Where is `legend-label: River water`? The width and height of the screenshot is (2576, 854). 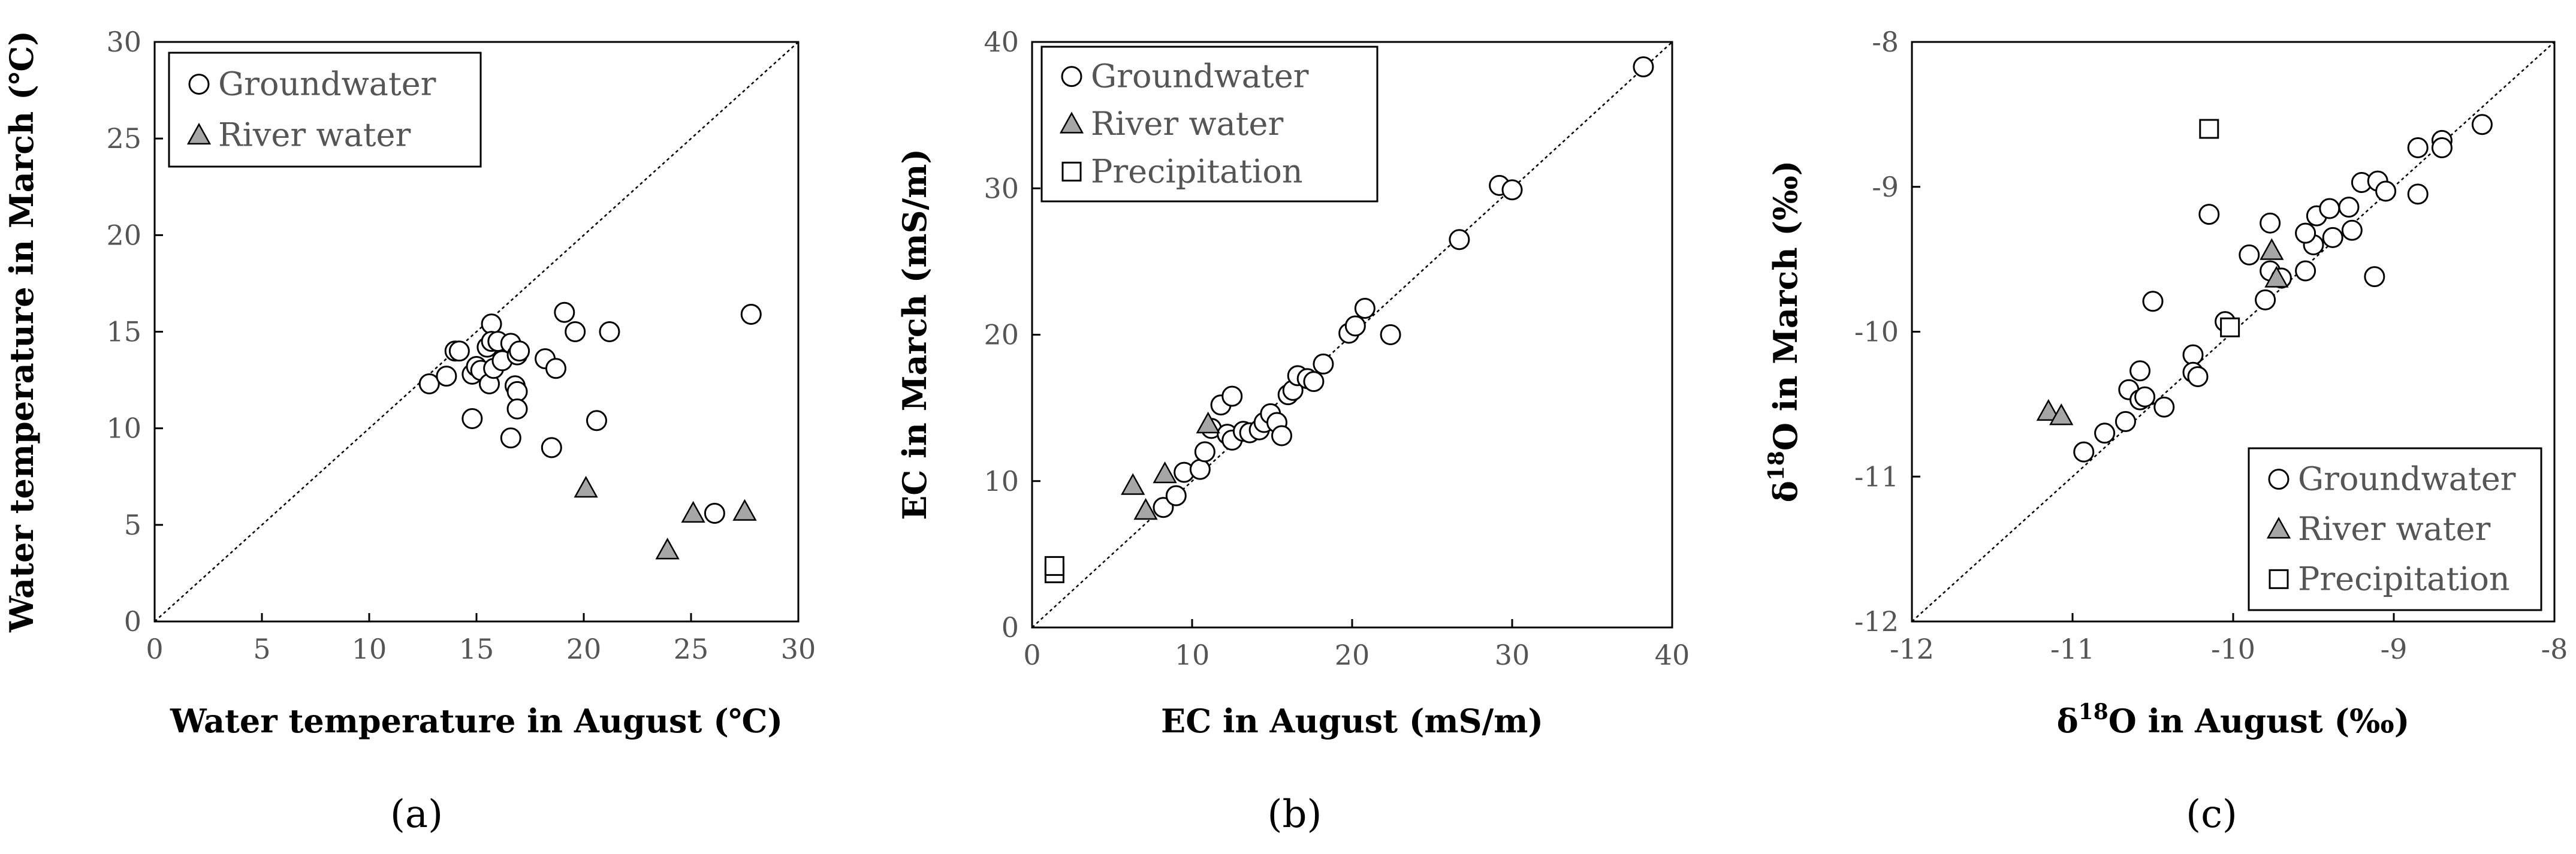
legend-label: River water is located at coordinates (2394, 529).